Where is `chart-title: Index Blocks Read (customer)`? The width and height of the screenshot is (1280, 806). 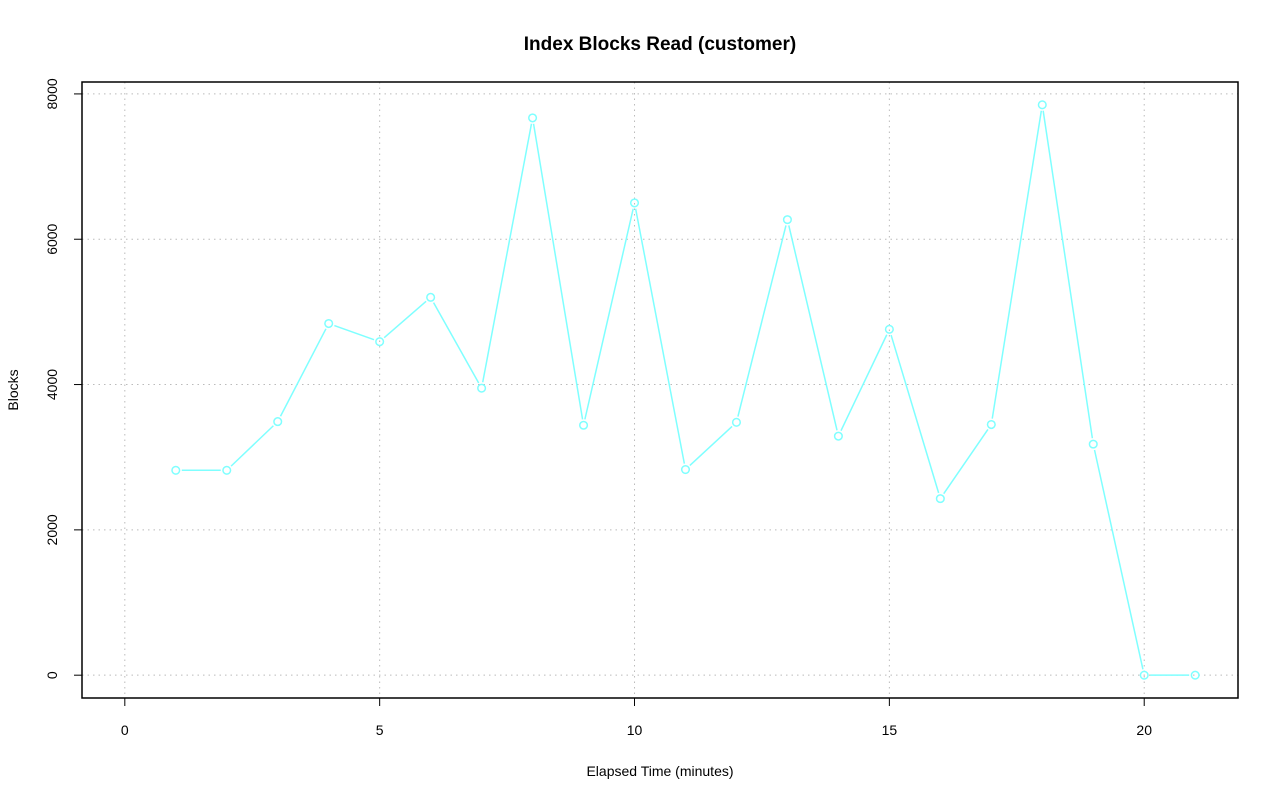 chart-title: Index Blocks Read (customer) is located at coordinates (660, 44).